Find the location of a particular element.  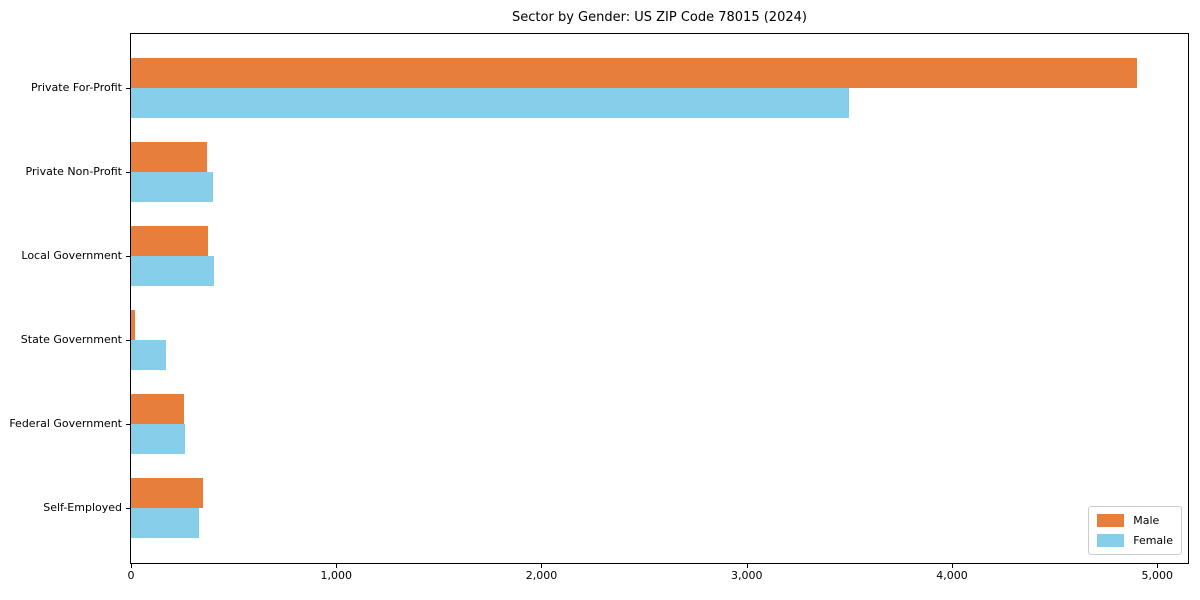

x-tick-label: 4,000 is located at coordinates (952, 575).